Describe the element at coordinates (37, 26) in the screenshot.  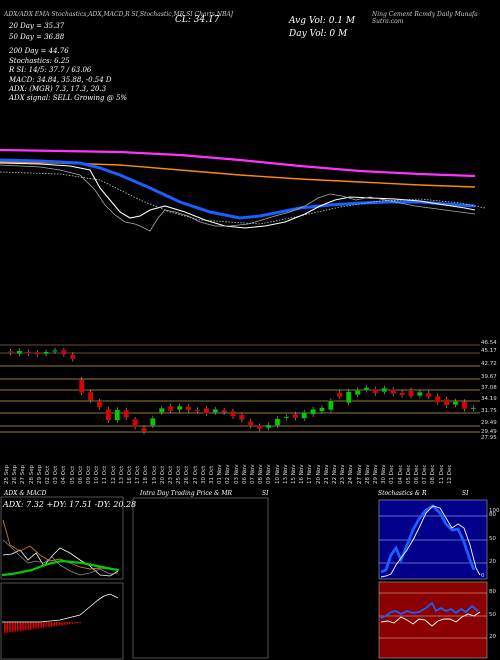
I see `dma20-label: 20 Day = 35.37` at that location.